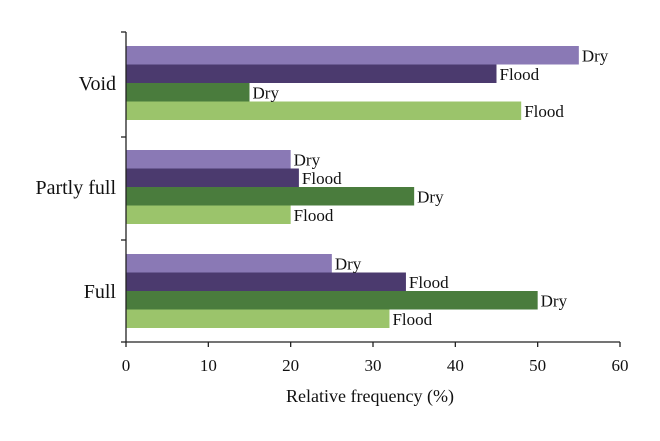 This screenshot has height=441, width=660. I want to click on bar-label-0-3: Flood, so click(544, 111).